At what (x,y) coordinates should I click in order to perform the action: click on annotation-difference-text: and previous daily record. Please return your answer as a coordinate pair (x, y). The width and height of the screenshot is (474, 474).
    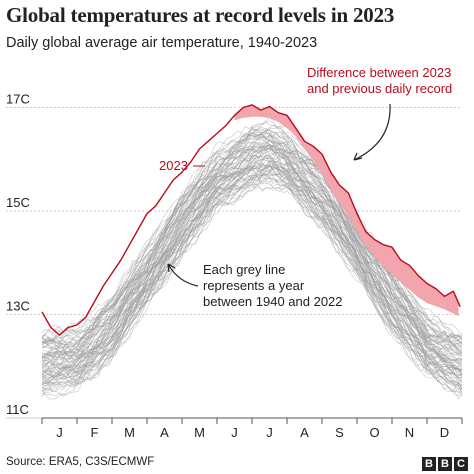
    Looking at the image, I should click on (379, 88).